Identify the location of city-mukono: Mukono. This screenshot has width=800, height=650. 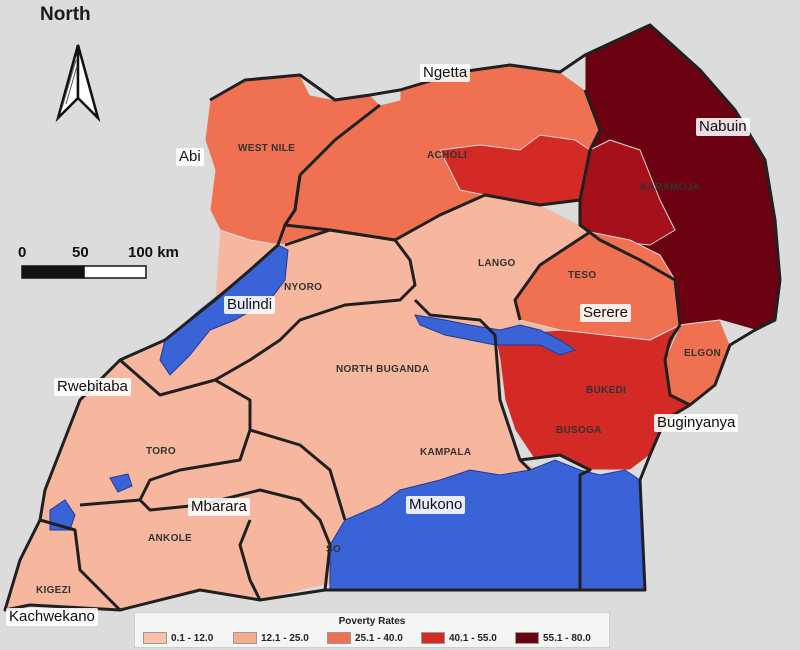
(436, 505).